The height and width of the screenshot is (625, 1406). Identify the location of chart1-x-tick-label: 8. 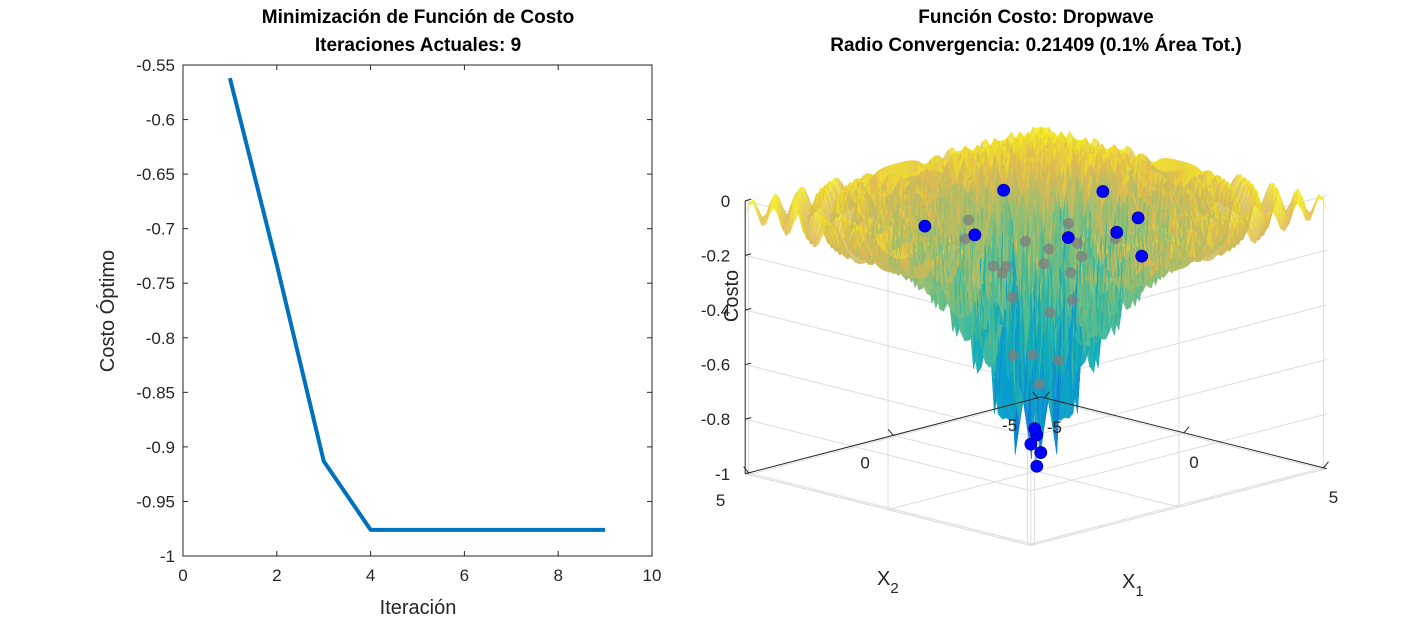
(557, 575).